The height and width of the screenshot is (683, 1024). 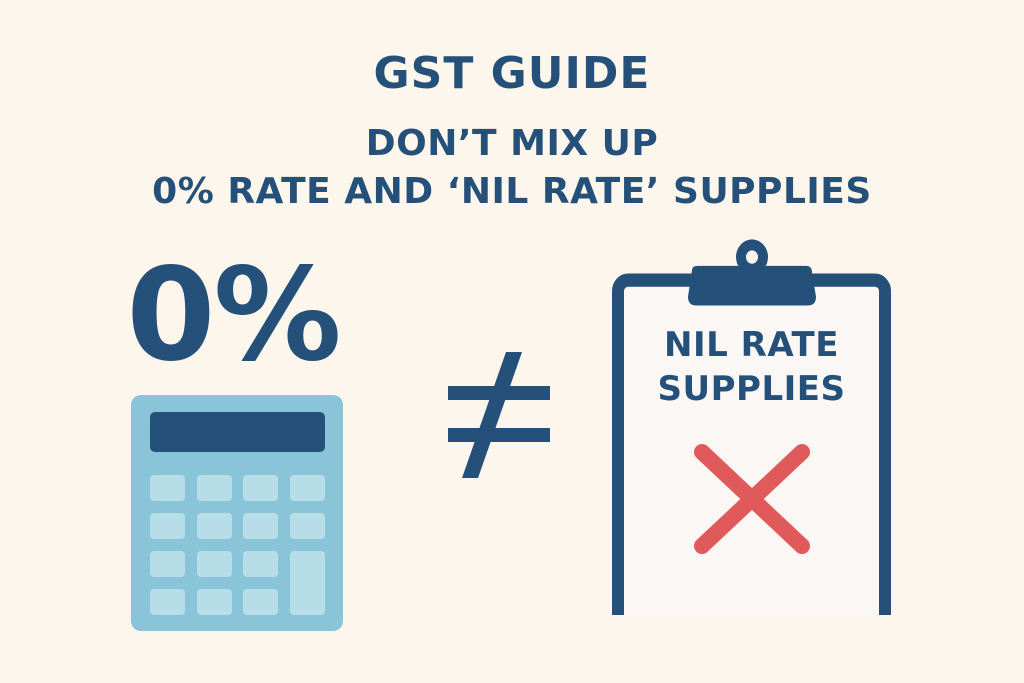 What do you see at coordinates (512, 73) in the screenshot?
I see `page-title: GST GUIDE` at bounding box center [512, 73].